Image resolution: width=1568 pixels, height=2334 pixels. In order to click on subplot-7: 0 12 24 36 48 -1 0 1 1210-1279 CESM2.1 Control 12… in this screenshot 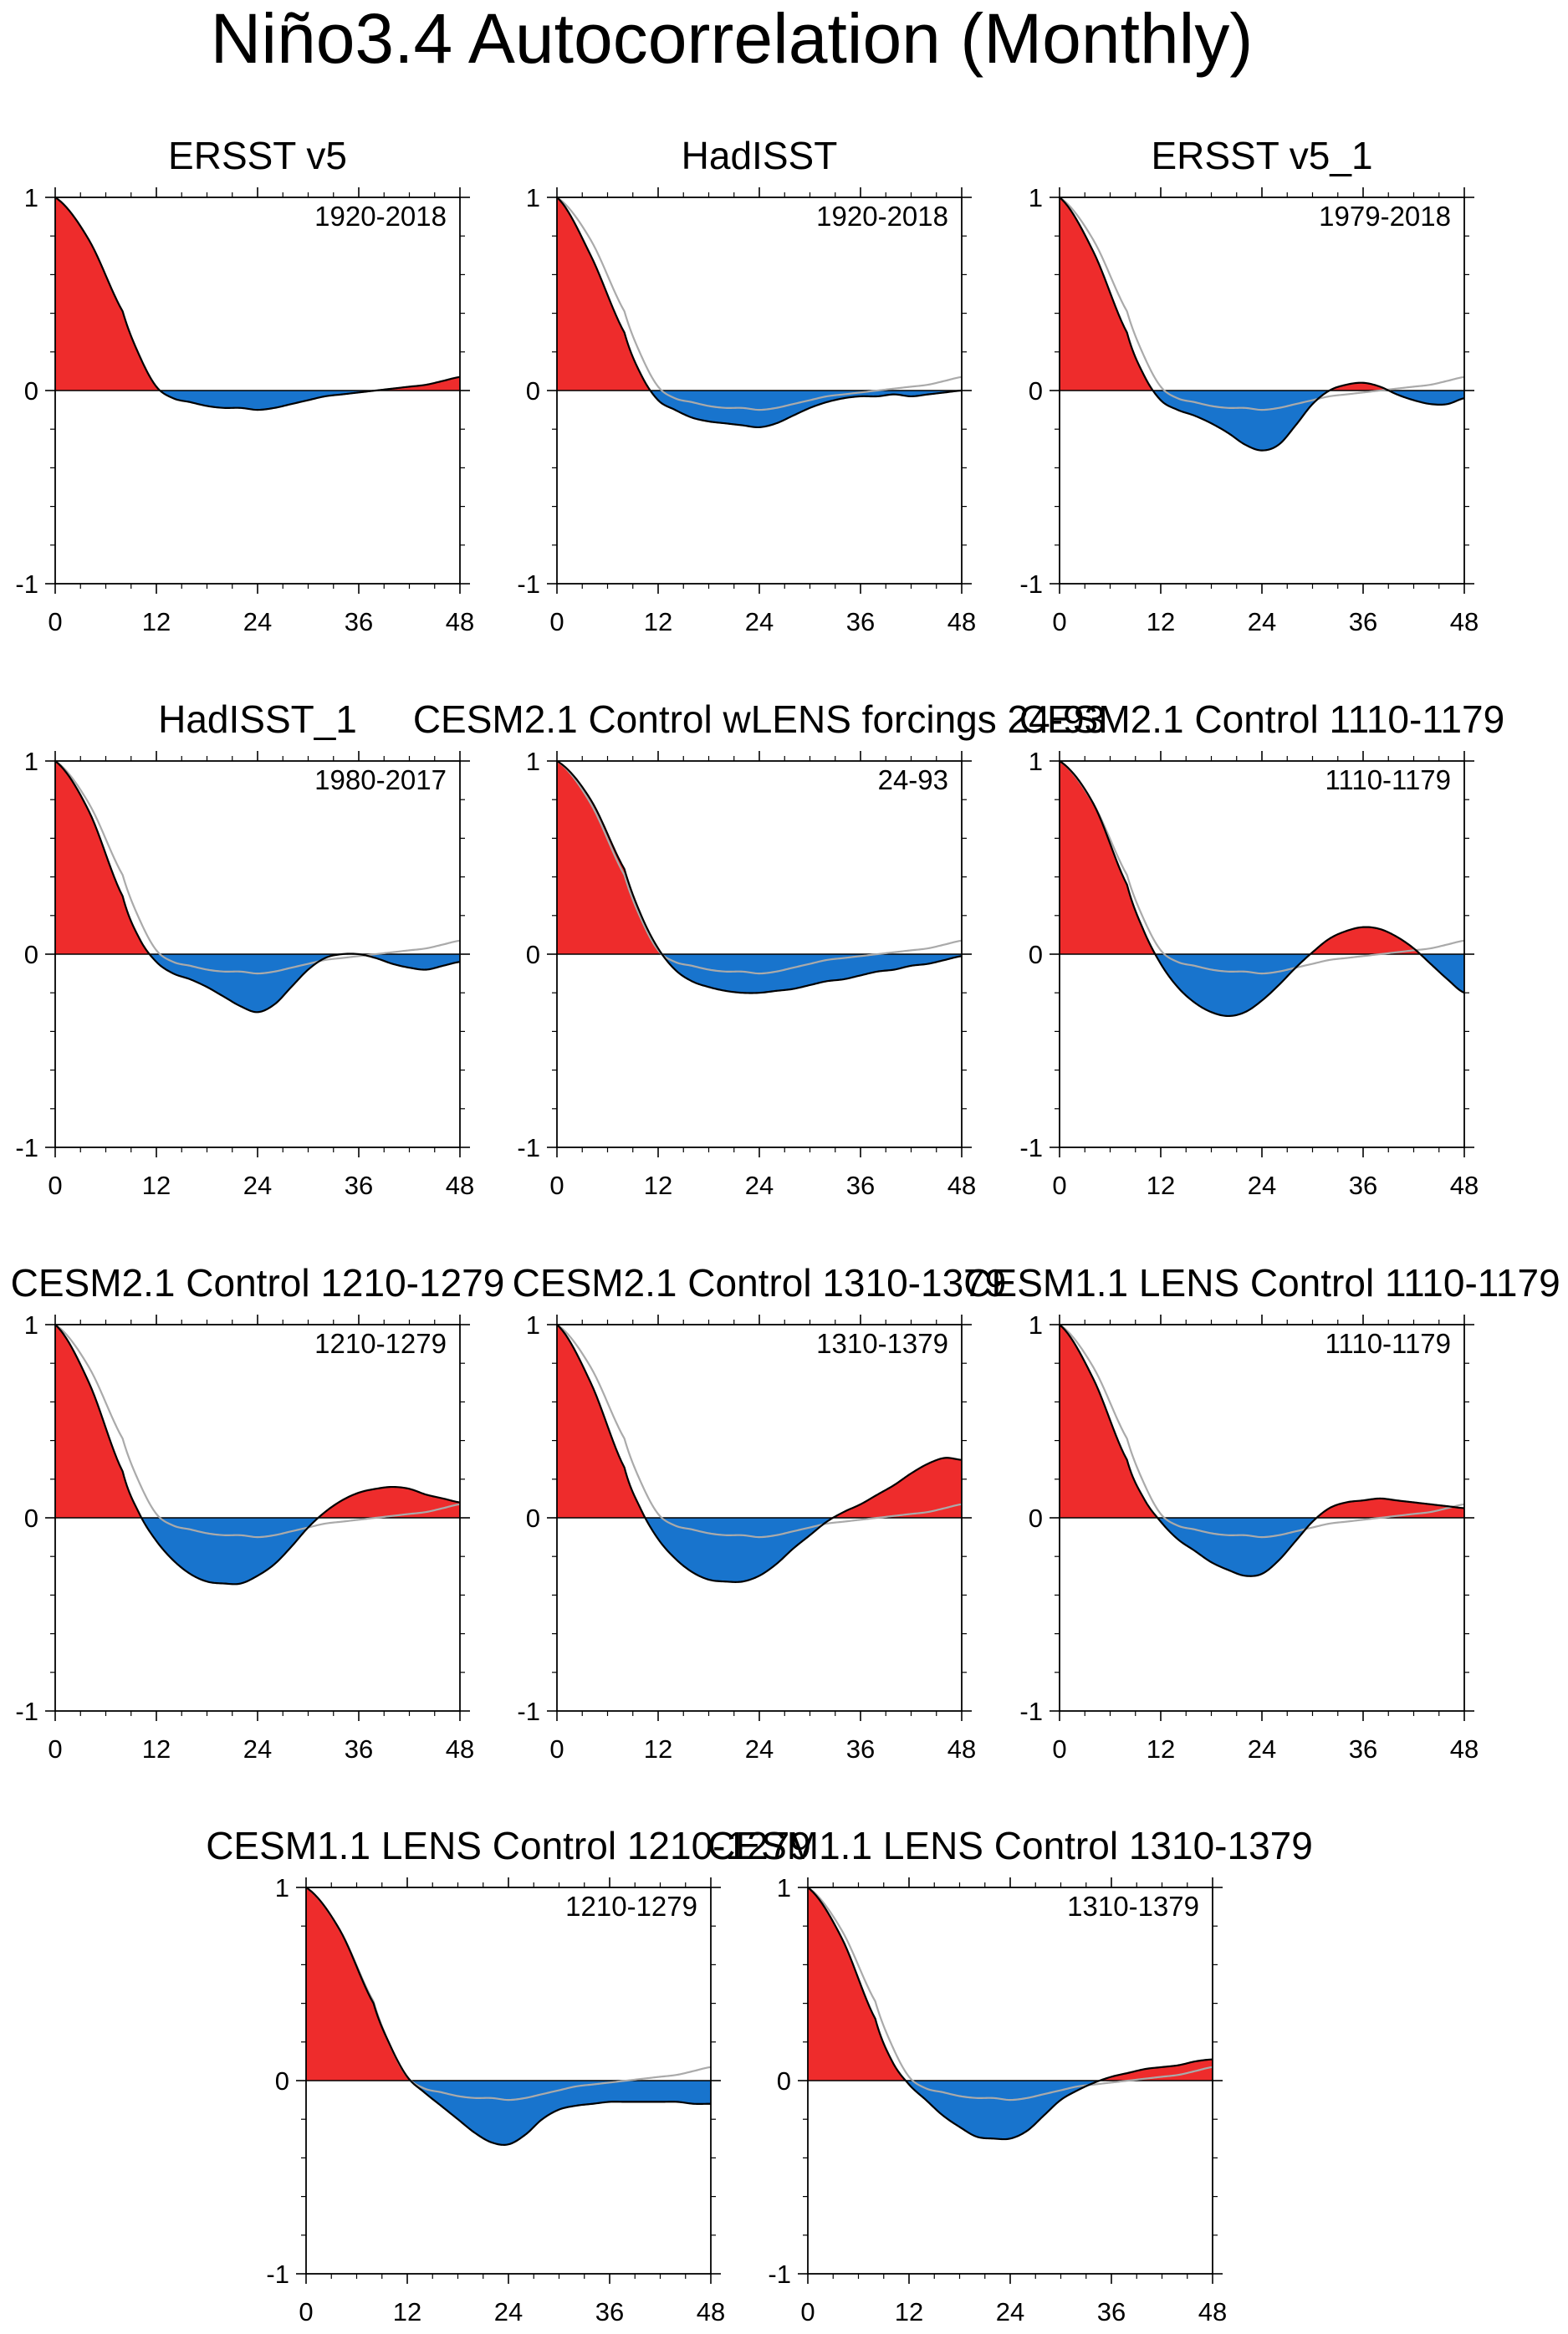, I will do `click(258, 1512)`.